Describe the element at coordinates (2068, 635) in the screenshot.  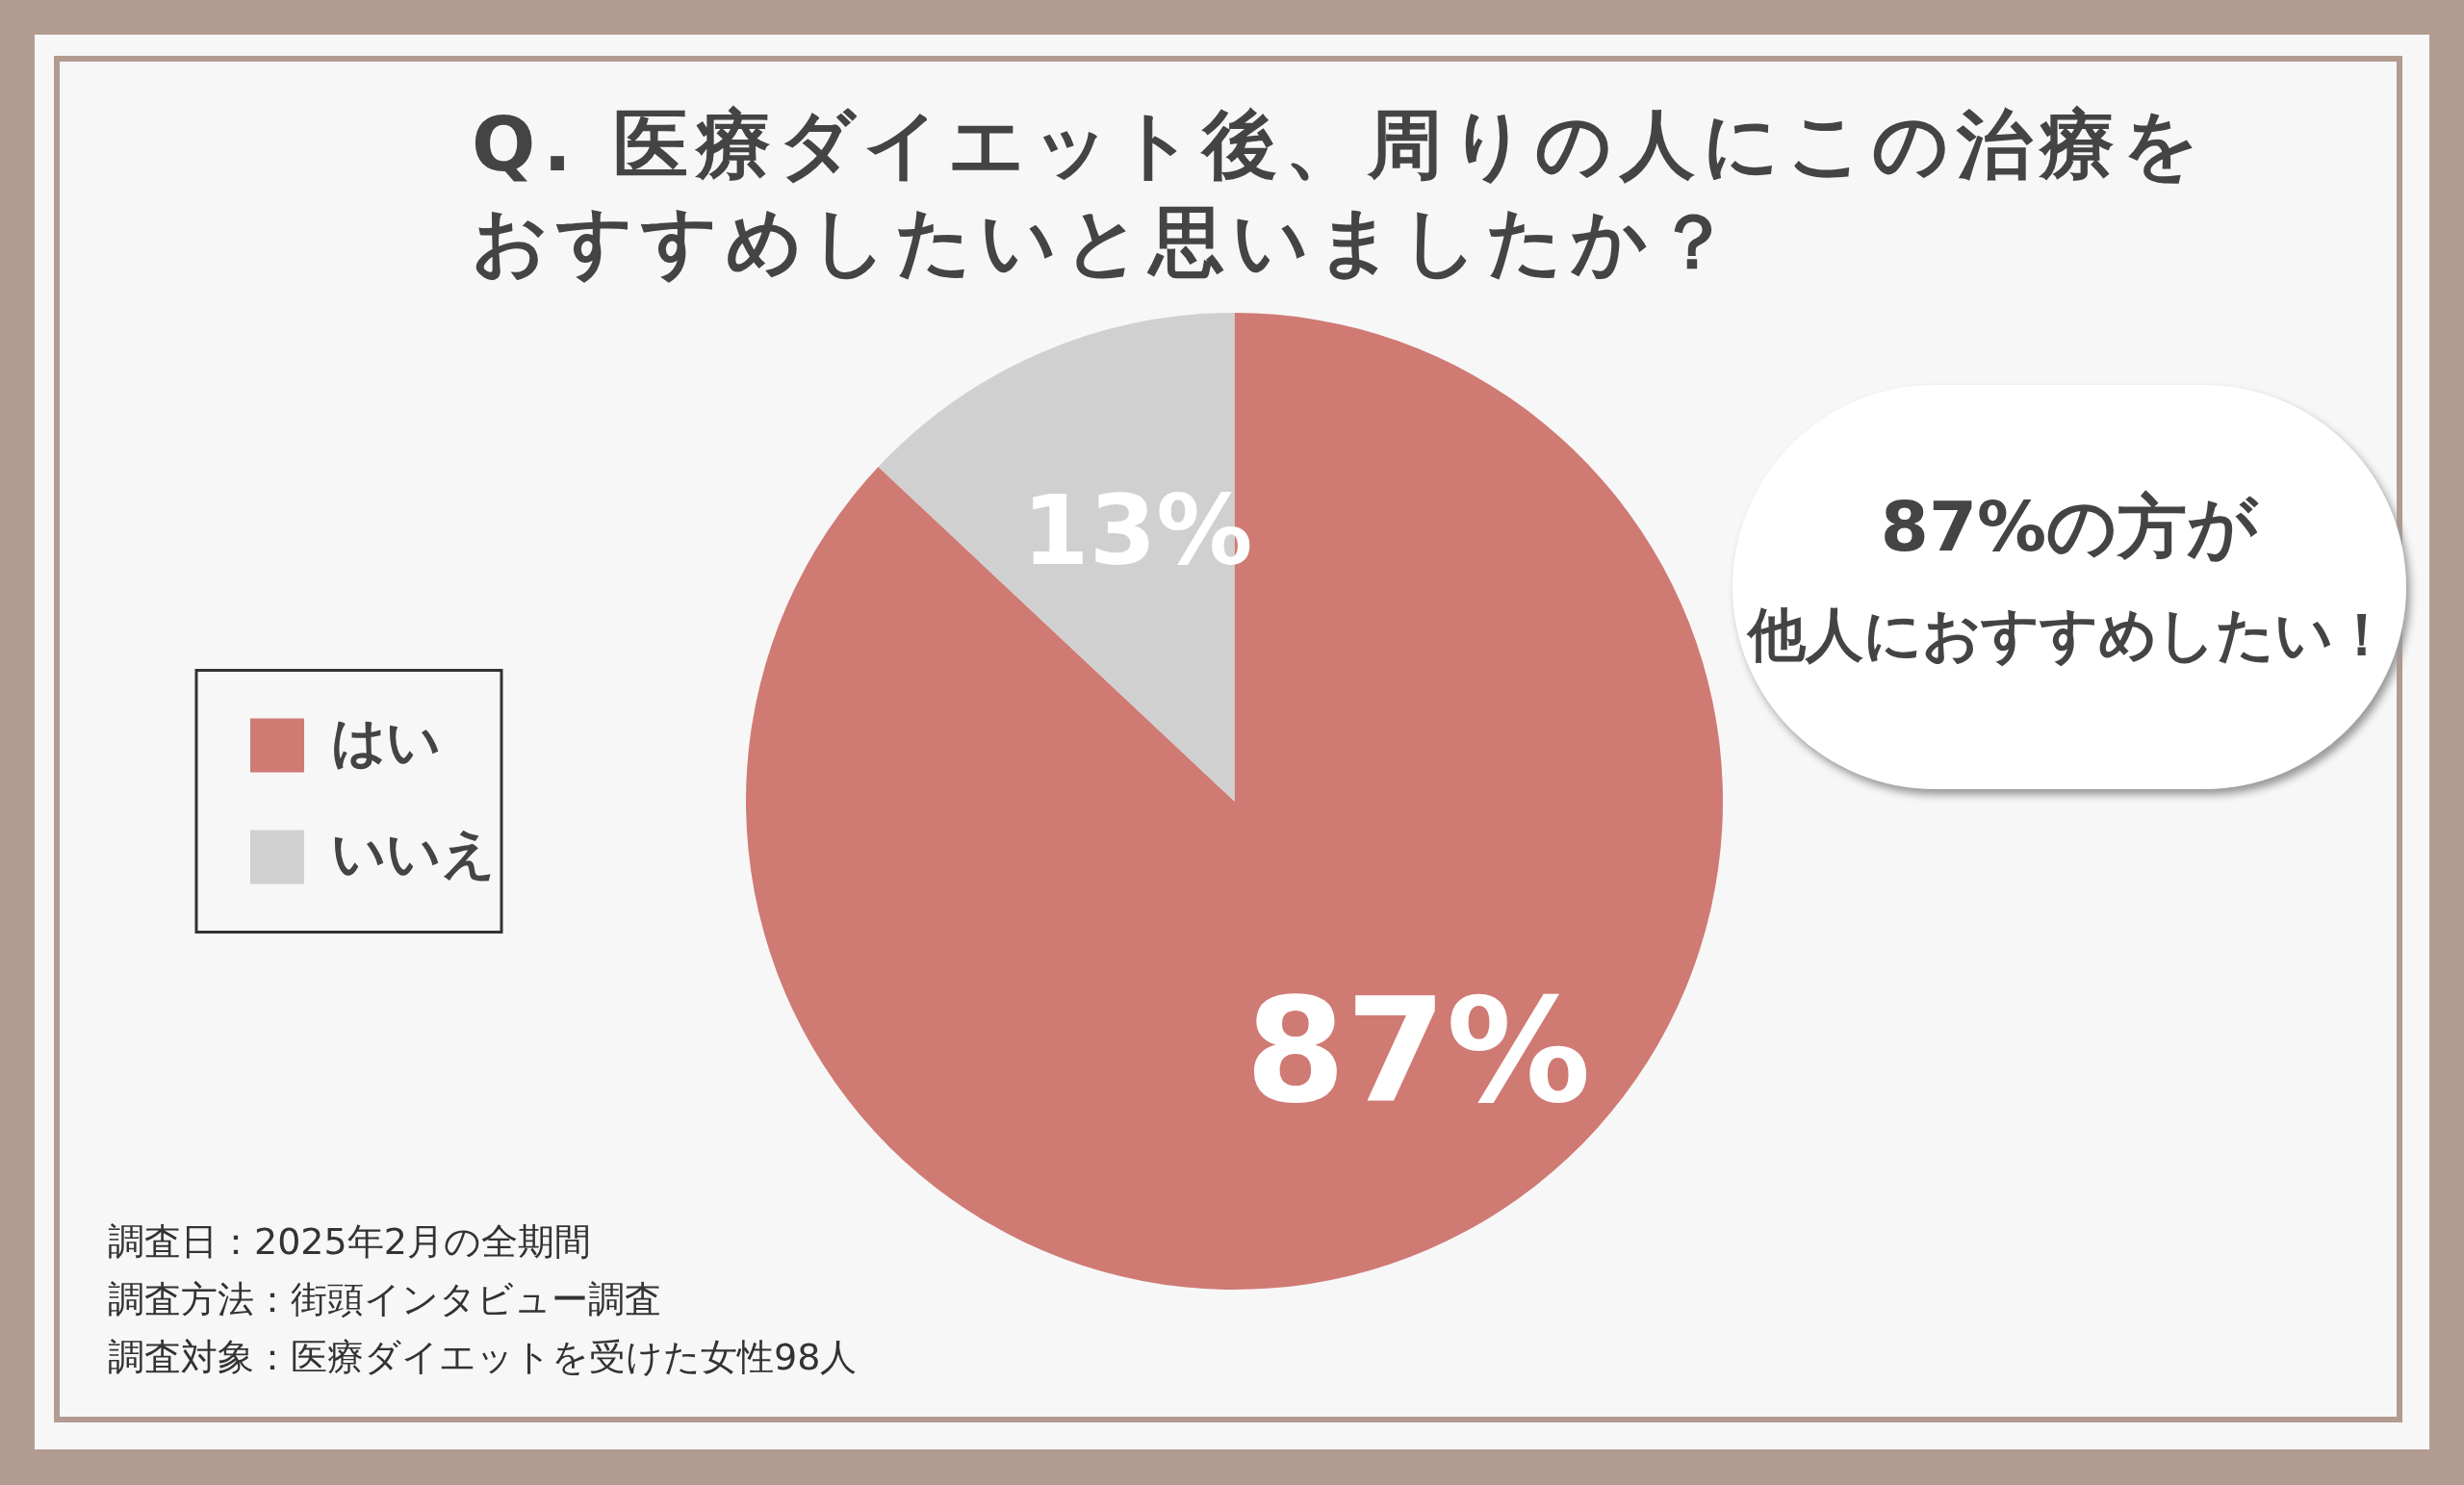
I see `text: 他人におすすめしたい！` at that location.